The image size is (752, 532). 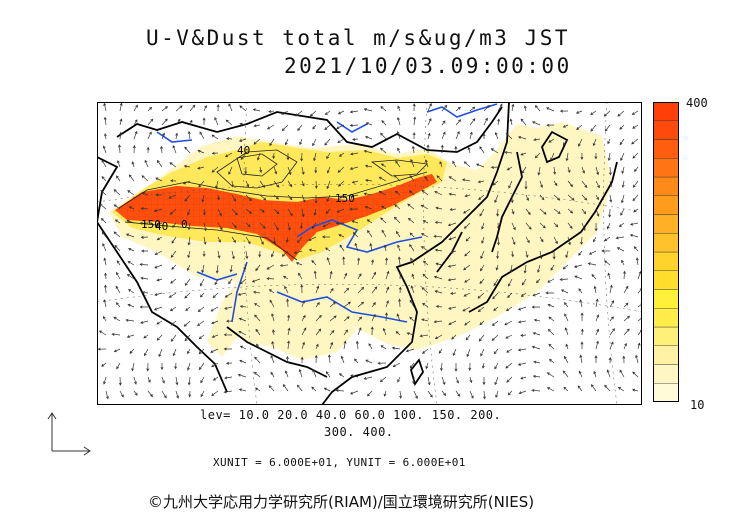 What do you see at coordinates (273, 205) in the screenshot?
I see `concentration-contours` at bounding box center [273, 205].